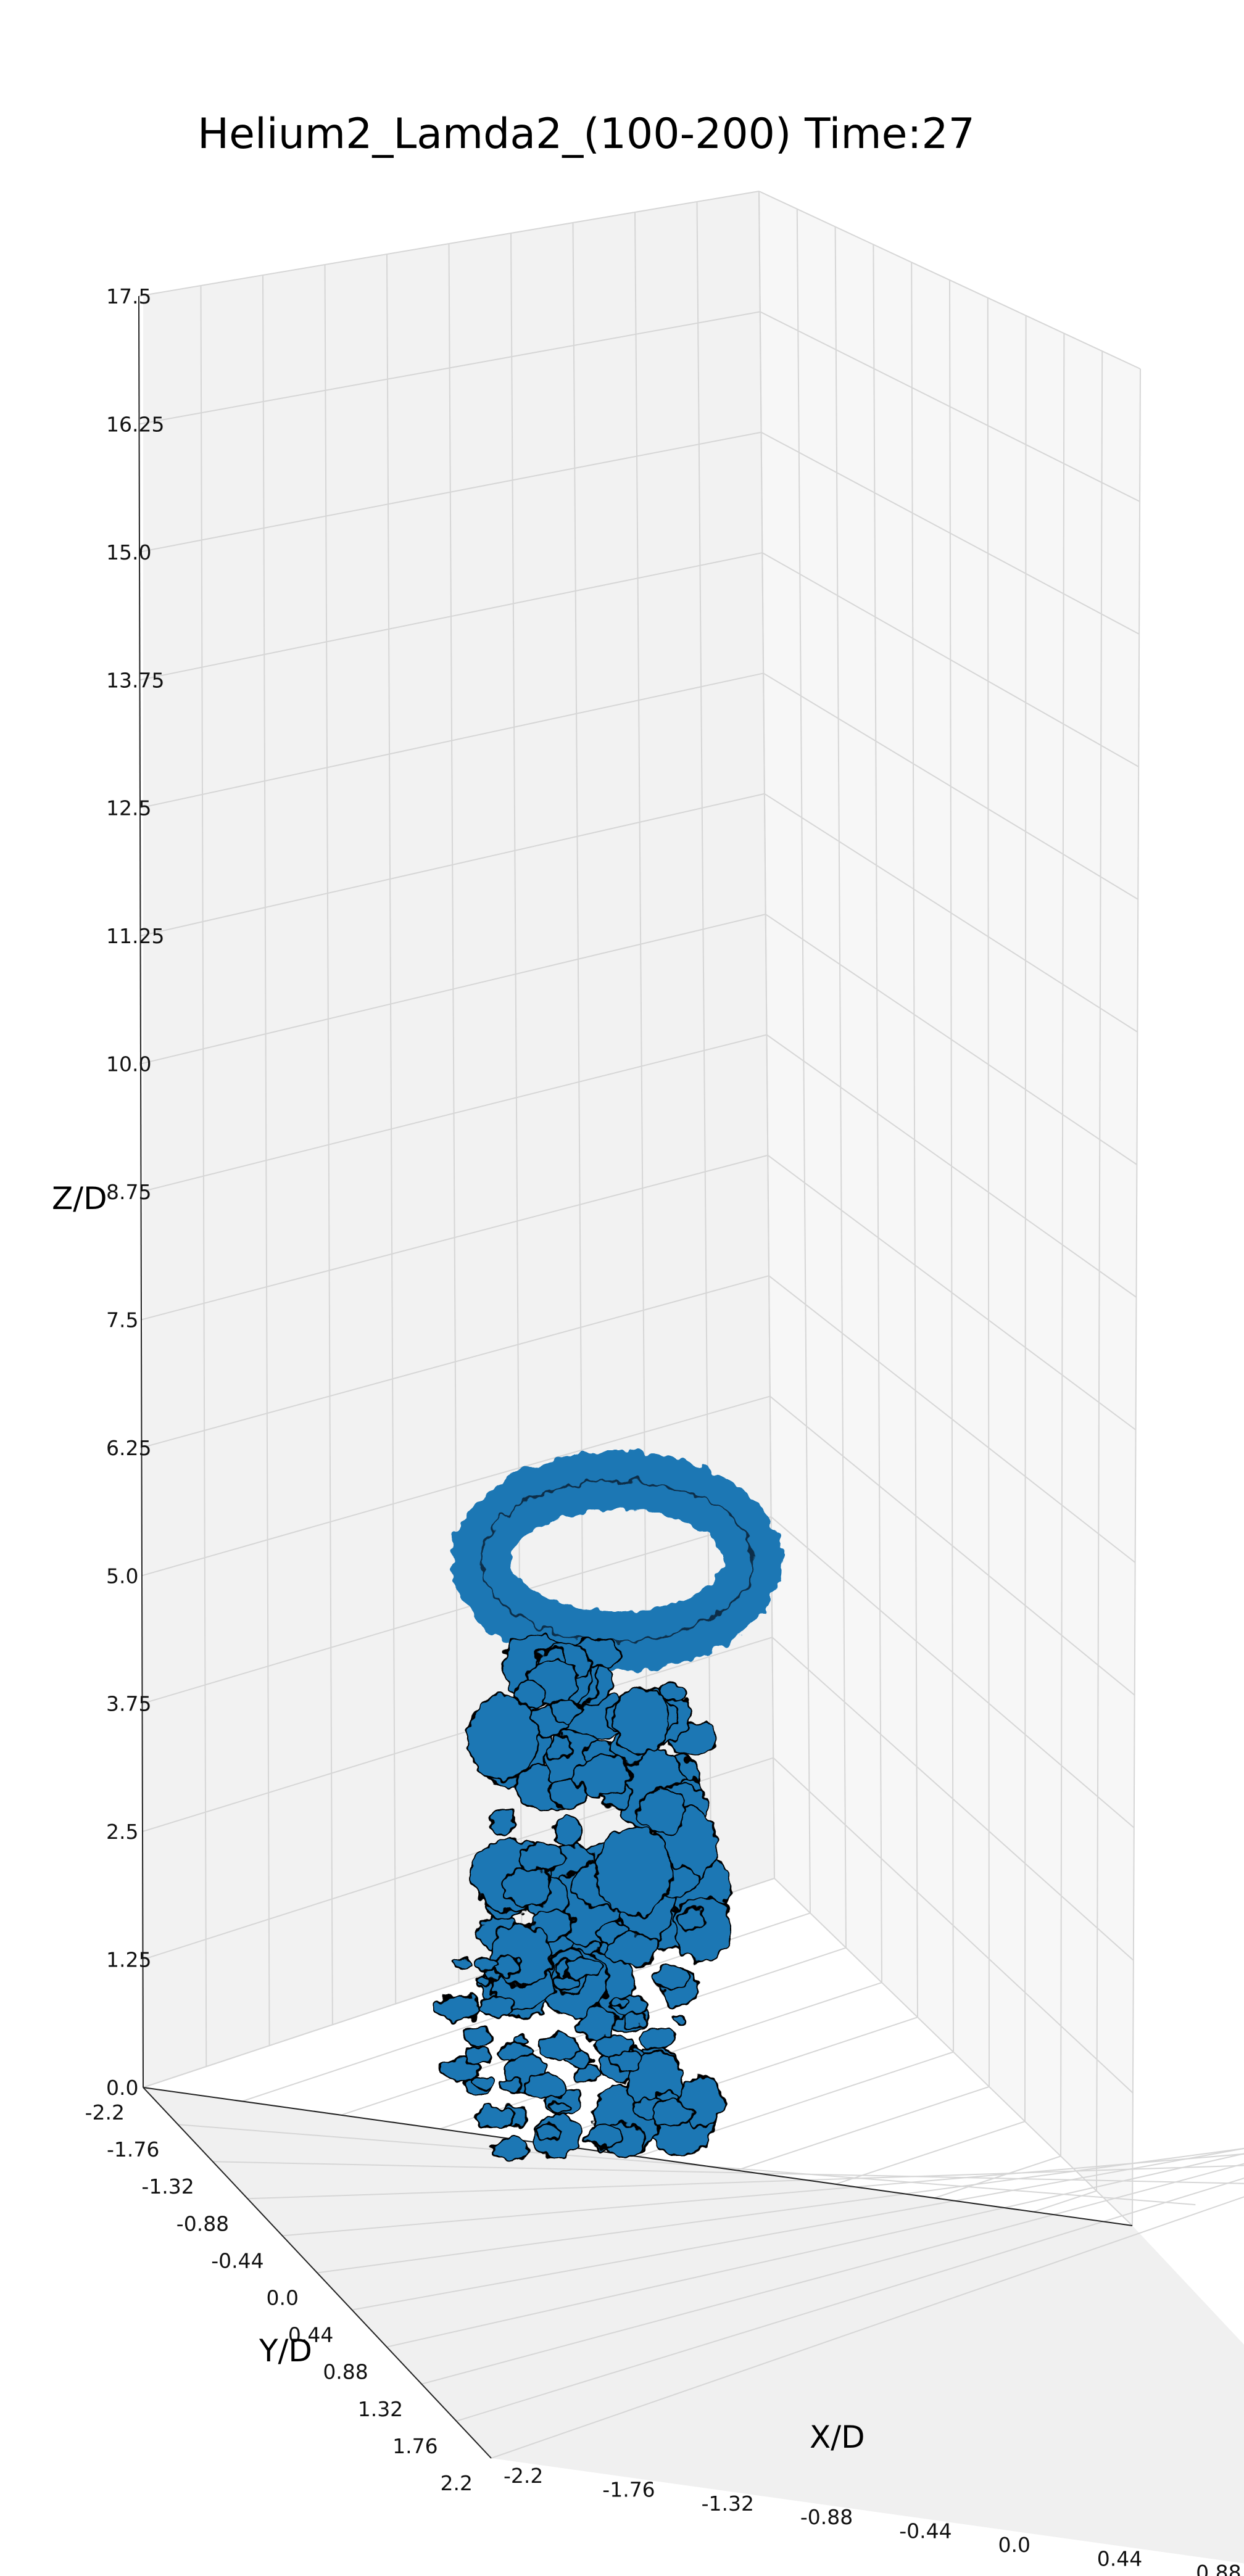 The image size is (1244, 2576). Describe the element at coordinates (837, 2437) in the screenshot. I see `x-axis-label: X/D` at that location.